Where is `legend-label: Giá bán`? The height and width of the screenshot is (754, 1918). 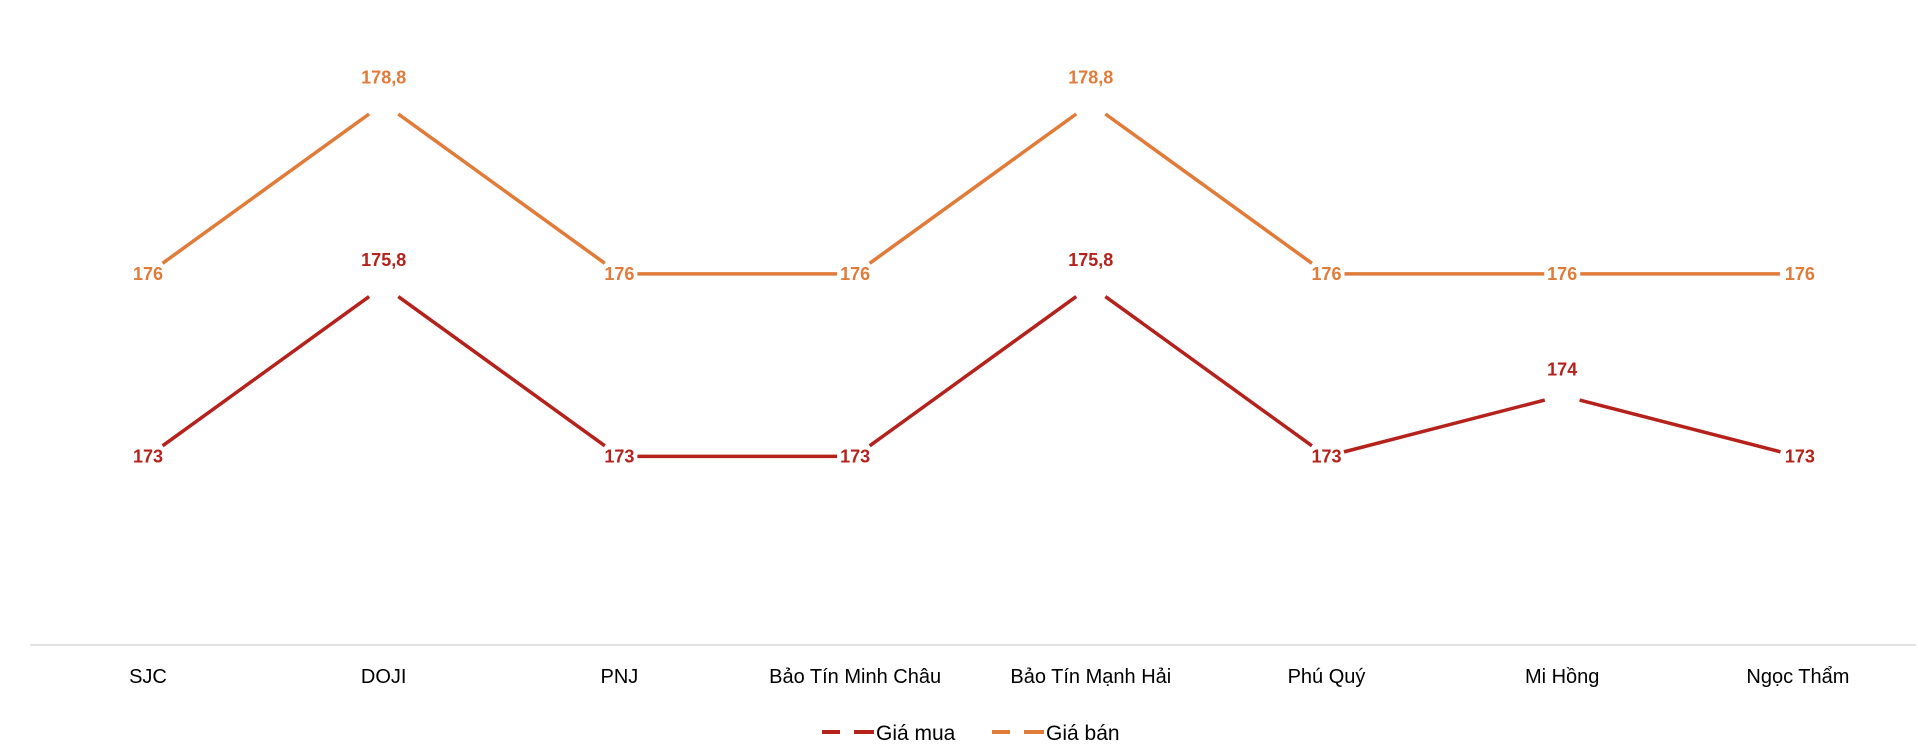 legend-label: Giá bán is located at coordinates (1083, 733).